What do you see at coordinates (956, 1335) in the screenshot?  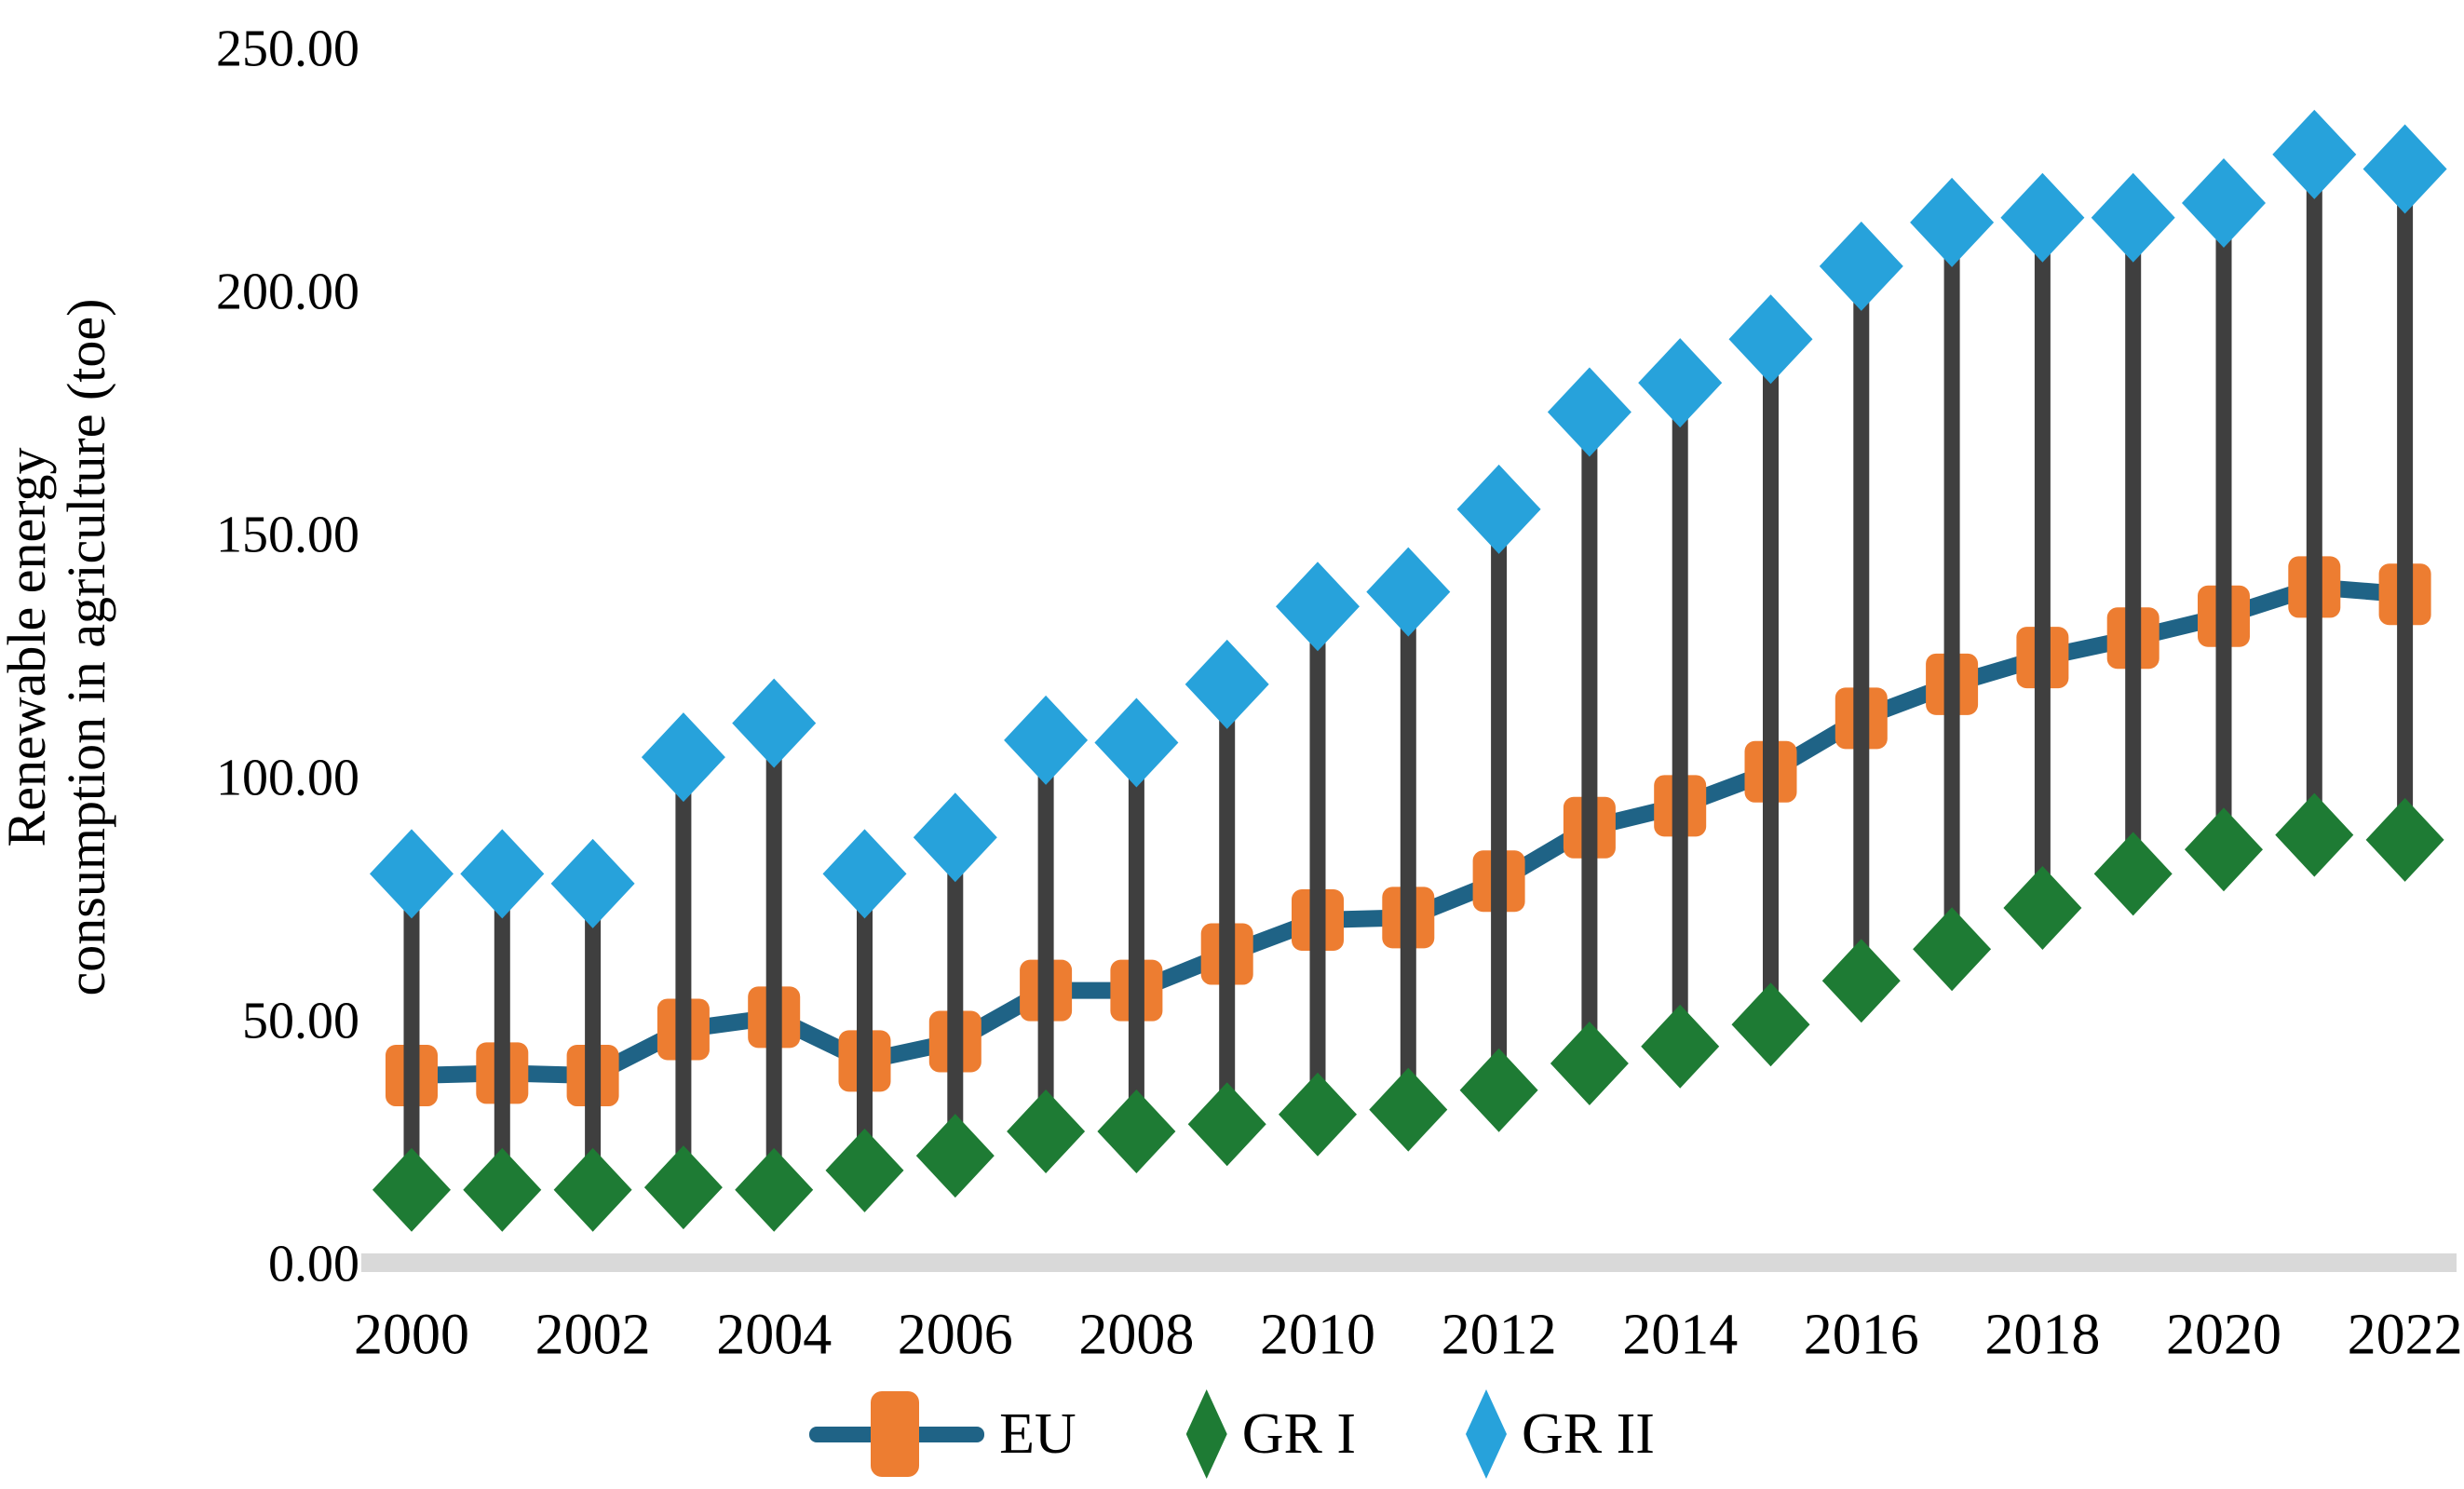 I see `x-tick-label: 2006` at bounding box center [956, 1335].